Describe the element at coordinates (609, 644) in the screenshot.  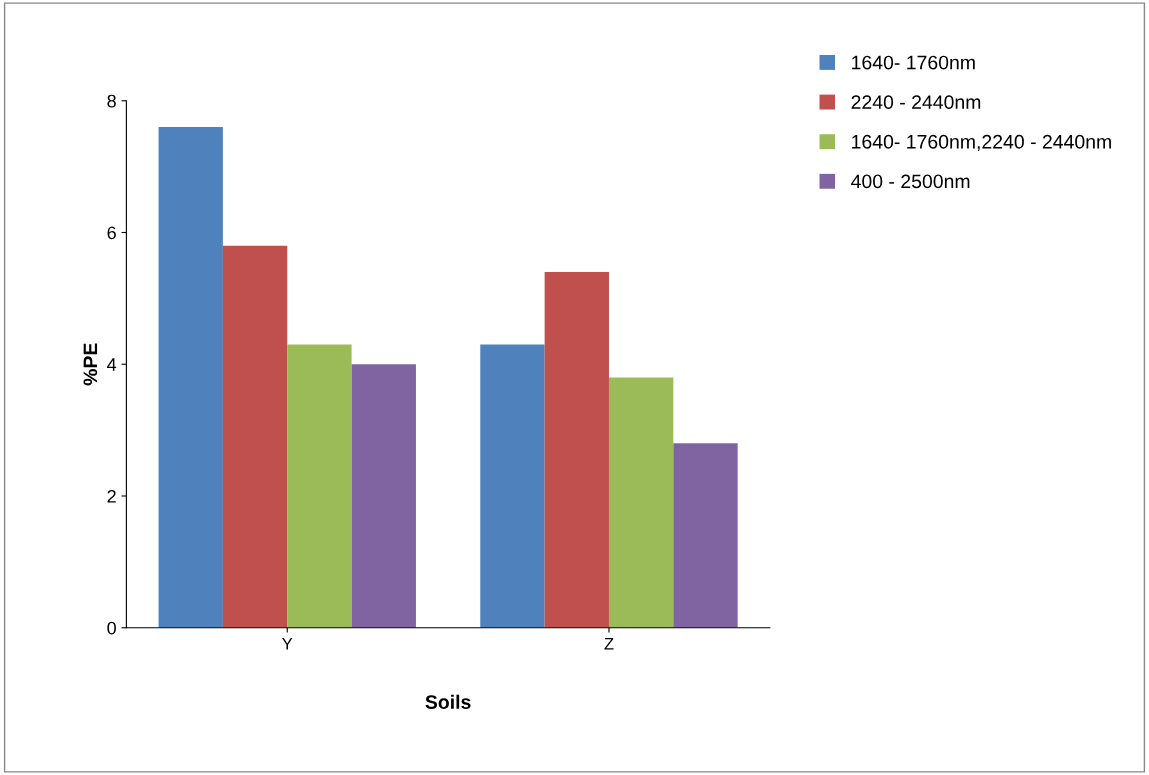
I see `x-tick-label: Z` at that location.